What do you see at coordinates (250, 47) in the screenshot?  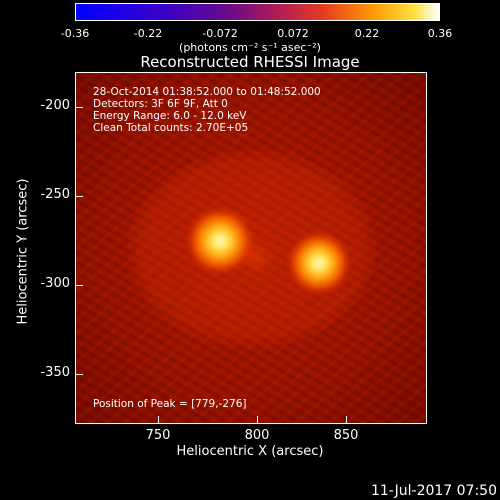 I see `colorbar-unit: (photons cm⁻² s⁻¹ asec⁻²)` at bounding box center [250, 47].